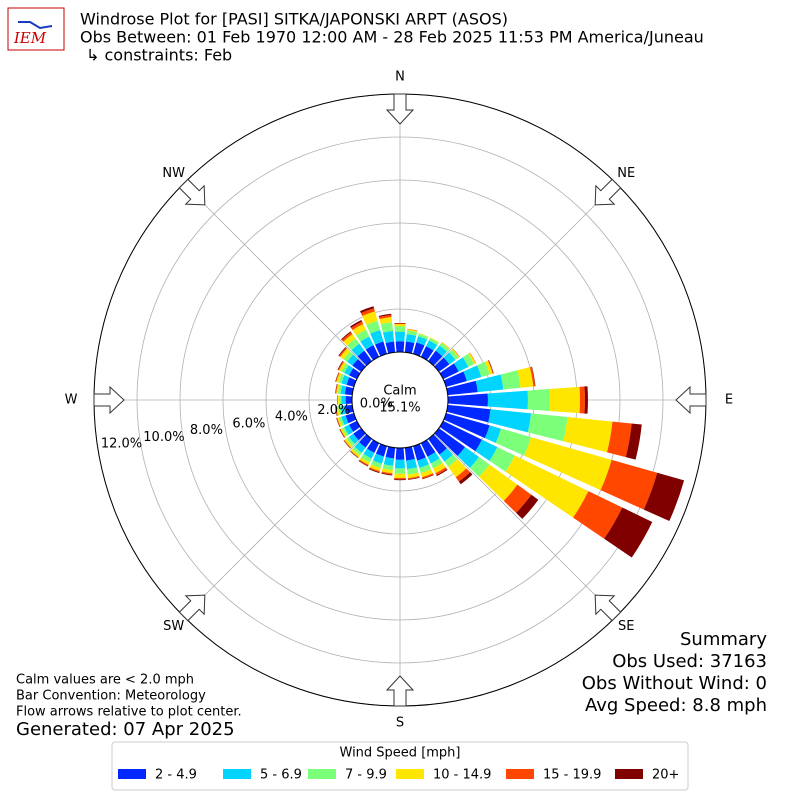  What do you see at coordinates (399, 391) in the screenshot?
I see `calm-label: Calm` at bounding box center [399, 391].